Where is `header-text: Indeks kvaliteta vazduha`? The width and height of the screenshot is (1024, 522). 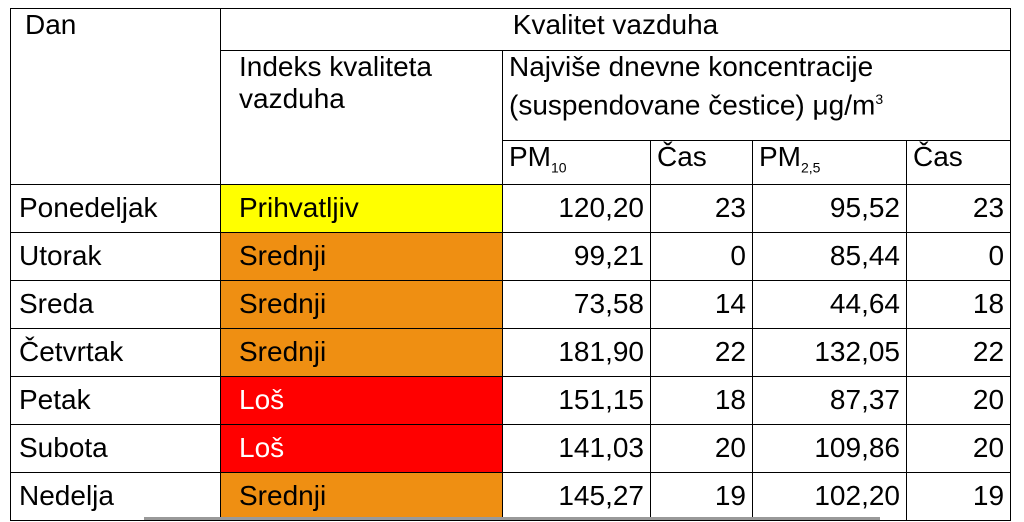 header-text: Indeks kvaliteta vazduha is located at coordinates (335, 82).